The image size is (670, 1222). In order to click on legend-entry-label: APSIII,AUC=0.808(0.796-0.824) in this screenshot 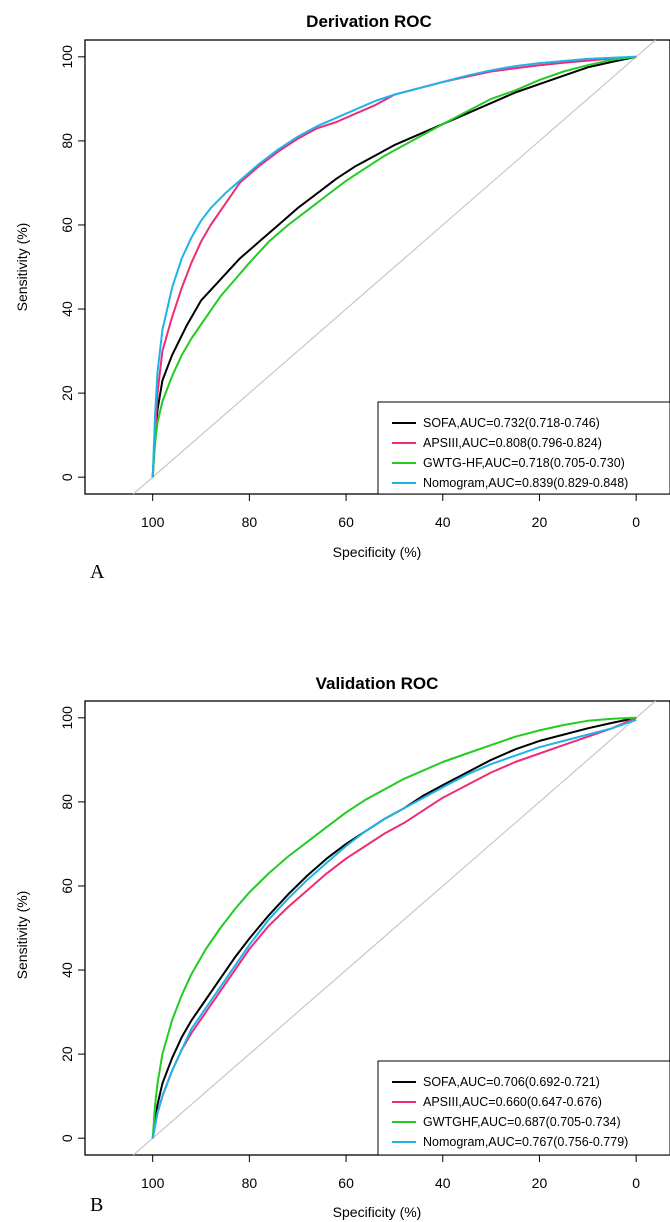, I will do `click(512, 443)`.